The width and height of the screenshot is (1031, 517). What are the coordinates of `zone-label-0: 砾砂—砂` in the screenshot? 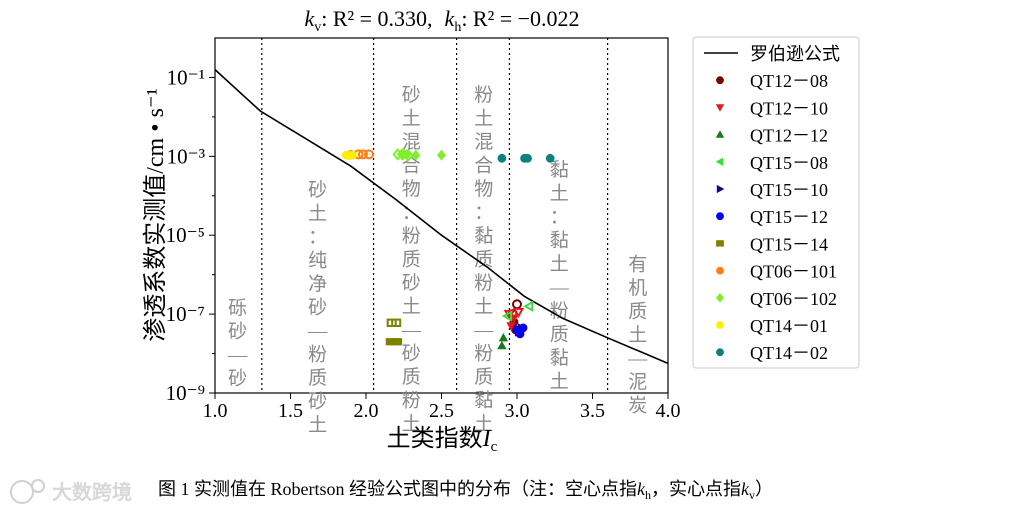 It's located at (237, 343).